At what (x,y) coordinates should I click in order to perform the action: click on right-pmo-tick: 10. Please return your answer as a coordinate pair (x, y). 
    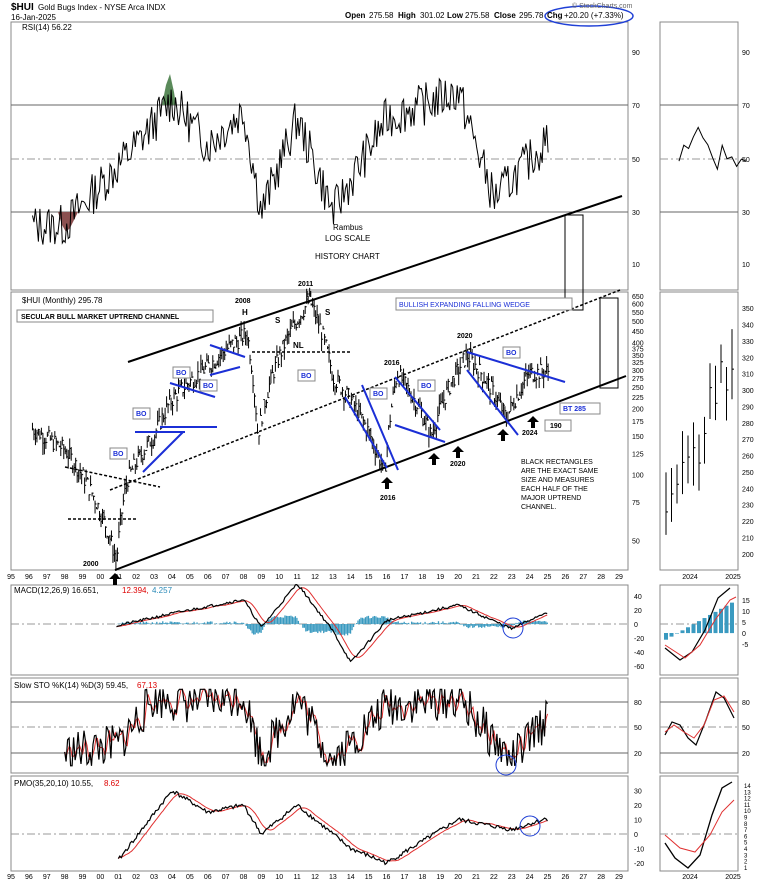
    Looking at the image, I should click on (747, 812).